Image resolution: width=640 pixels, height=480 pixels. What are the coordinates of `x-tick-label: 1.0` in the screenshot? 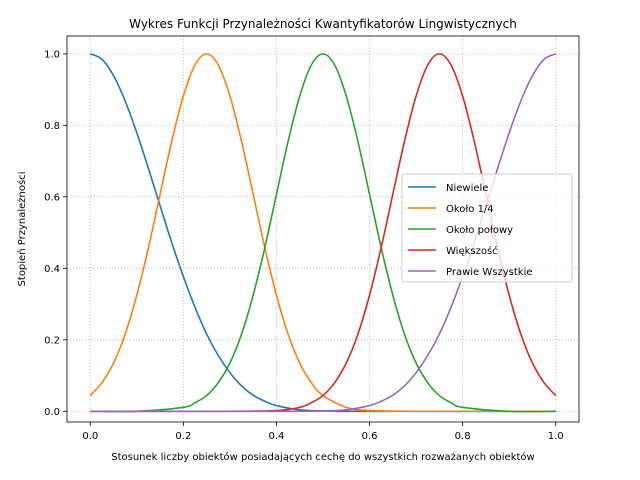 It's located at (556, 436).